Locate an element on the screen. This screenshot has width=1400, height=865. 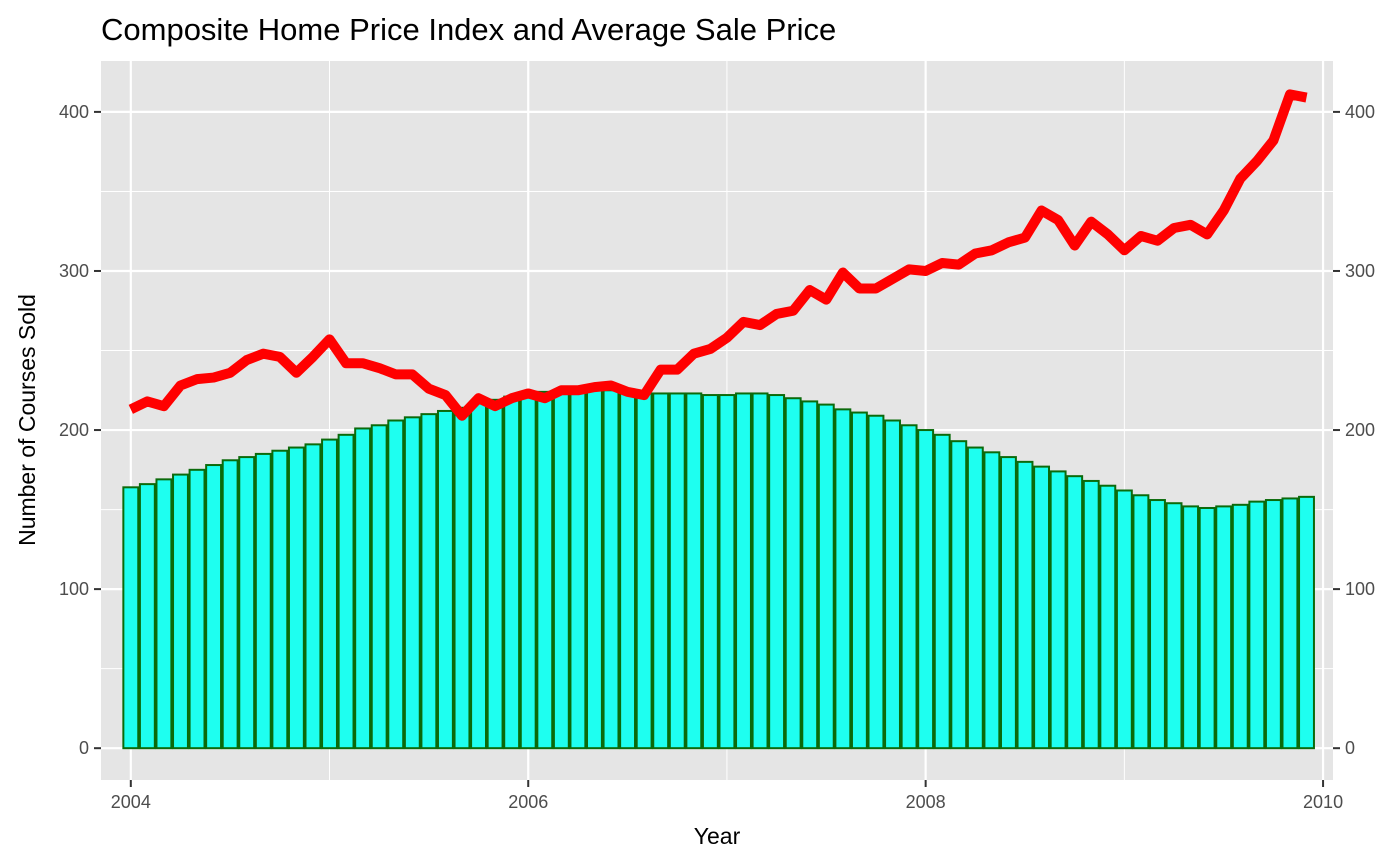
y2-tick-label: 0 is located at coordinates (1350, 748).